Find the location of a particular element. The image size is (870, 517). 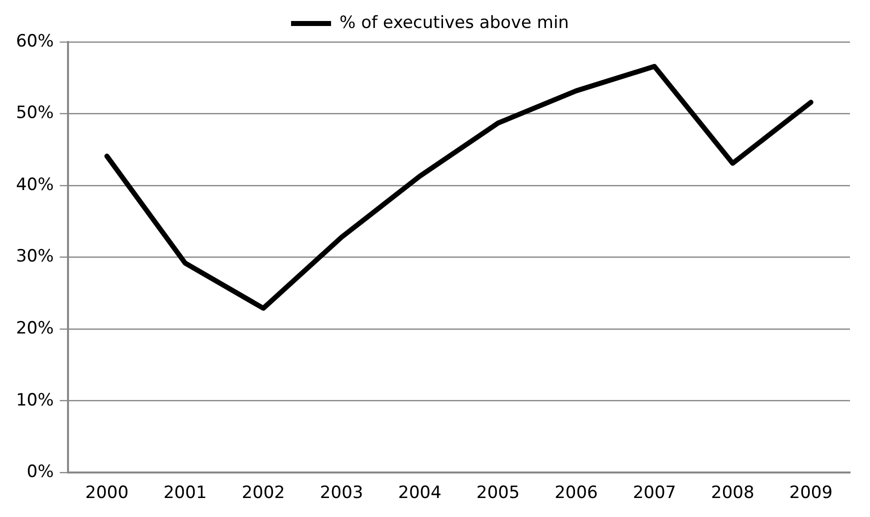

x-tick-label: 2000 is located at coordinates (107, 493).